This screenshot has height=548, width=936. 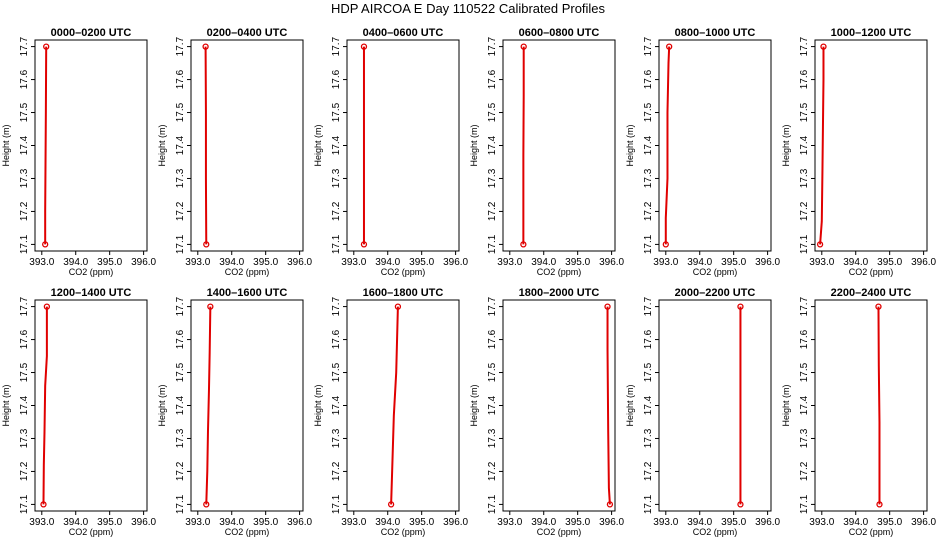 What do you see at coordinates (559, 293) in the screenshot?
I see `panel-title: 1800–2000 UTC` at bounding box center [559, 293].